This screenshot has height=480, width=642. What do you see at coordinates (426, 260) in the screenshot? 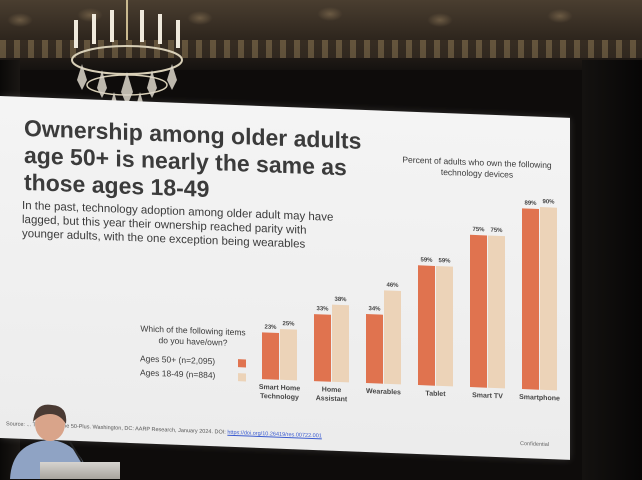
I see `data-label-50plus-3: 59%` at bounding box center [426, 260].